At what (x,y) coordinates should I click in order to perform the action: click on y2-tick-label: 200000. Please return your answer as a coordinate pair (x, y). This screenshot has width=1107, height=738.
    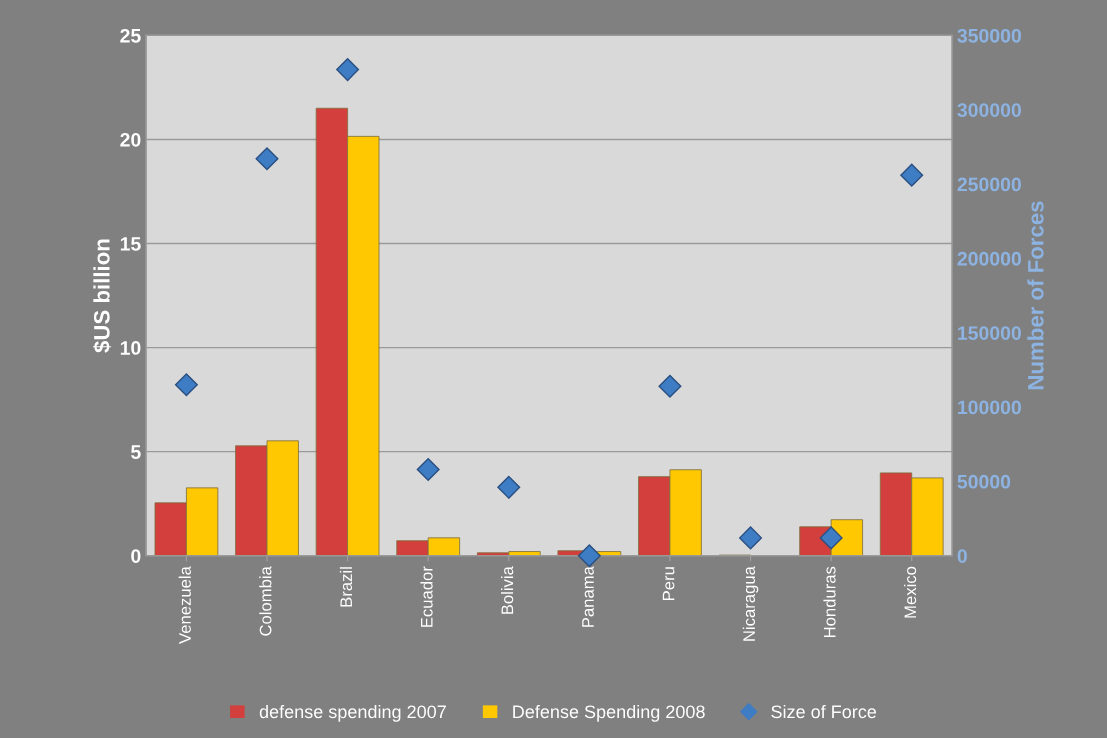
    Looking at the image, I should click on (989, 258).